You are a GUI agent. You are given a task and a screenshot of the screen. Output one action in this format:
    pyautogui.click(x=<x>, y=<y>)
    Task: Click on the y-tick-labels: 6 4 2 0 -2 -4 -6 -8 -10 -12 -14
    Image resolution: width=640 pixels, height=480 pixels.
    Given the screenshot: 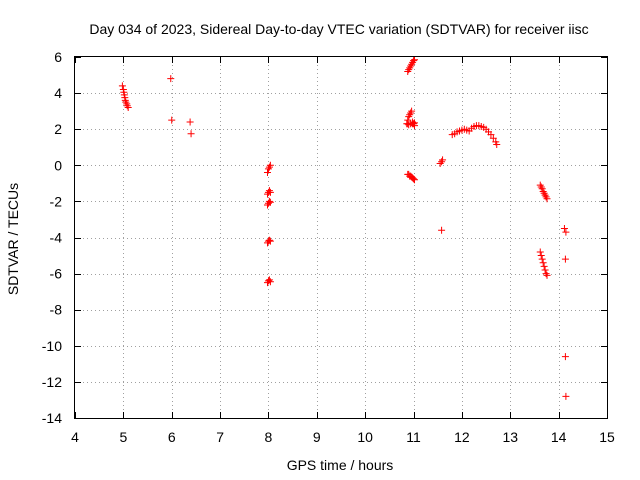 What is the action you would take?
    pyautogui.click(x=52, y=237)
    